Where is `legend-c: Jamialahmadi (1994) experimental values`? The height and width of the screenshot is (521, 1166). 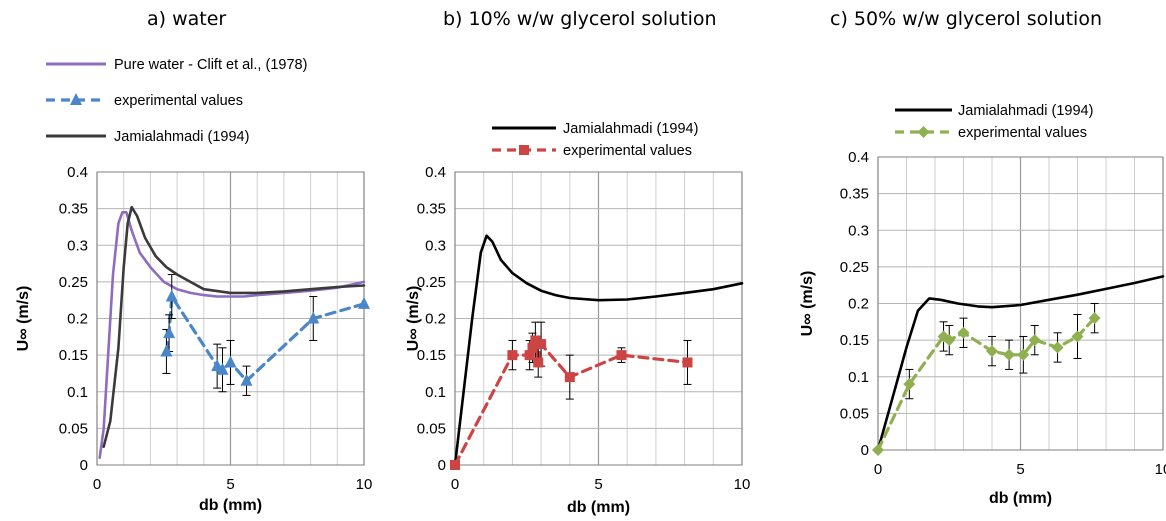
legend-c: Jamialahmadi (1994) experimental values is located at coordinates (994, 122).